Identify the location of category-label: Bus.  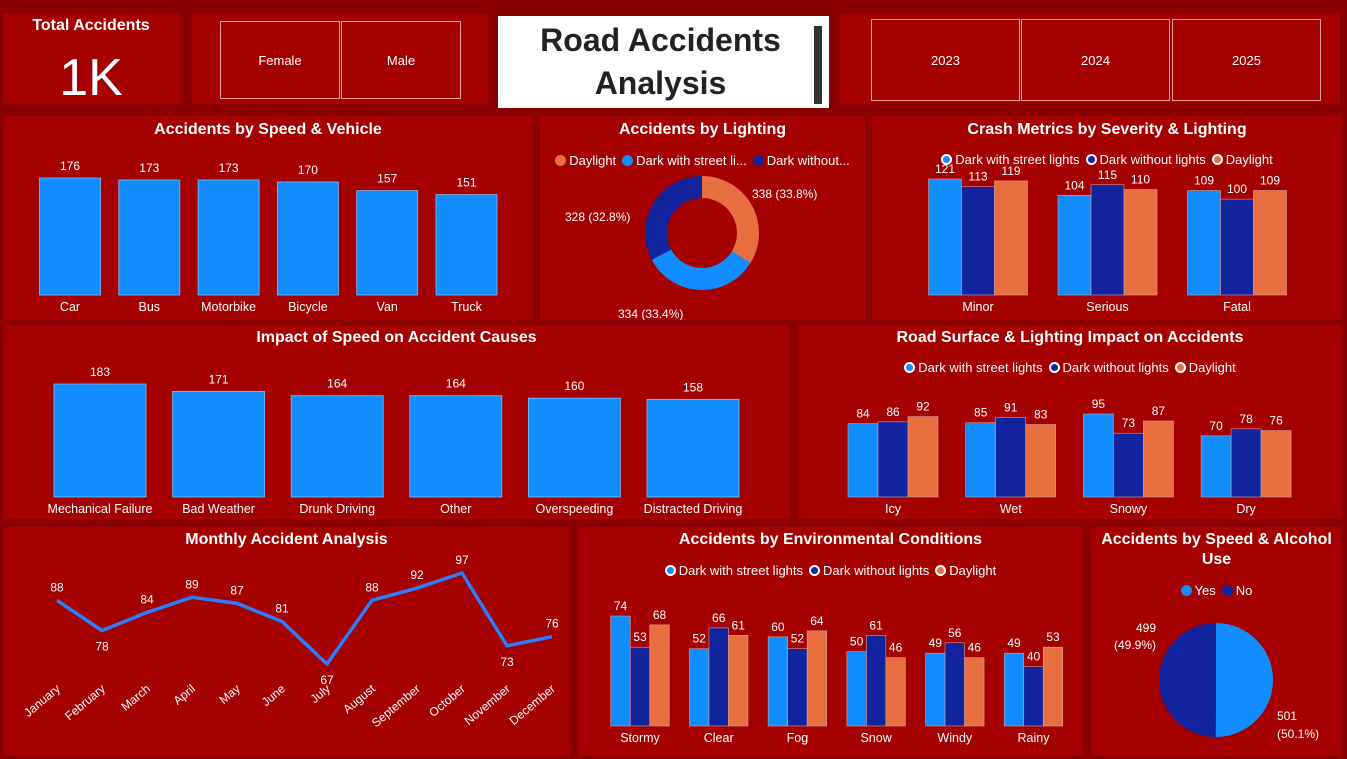
(150, 307).